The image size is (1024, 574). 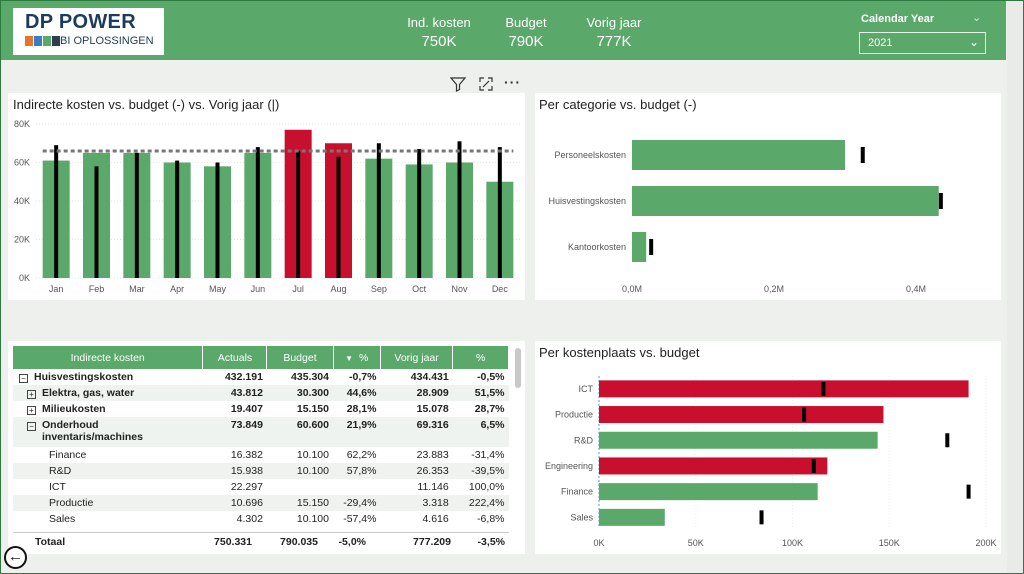 I want to click on cell-pct: -57,4%, so click(x=360, y=519).